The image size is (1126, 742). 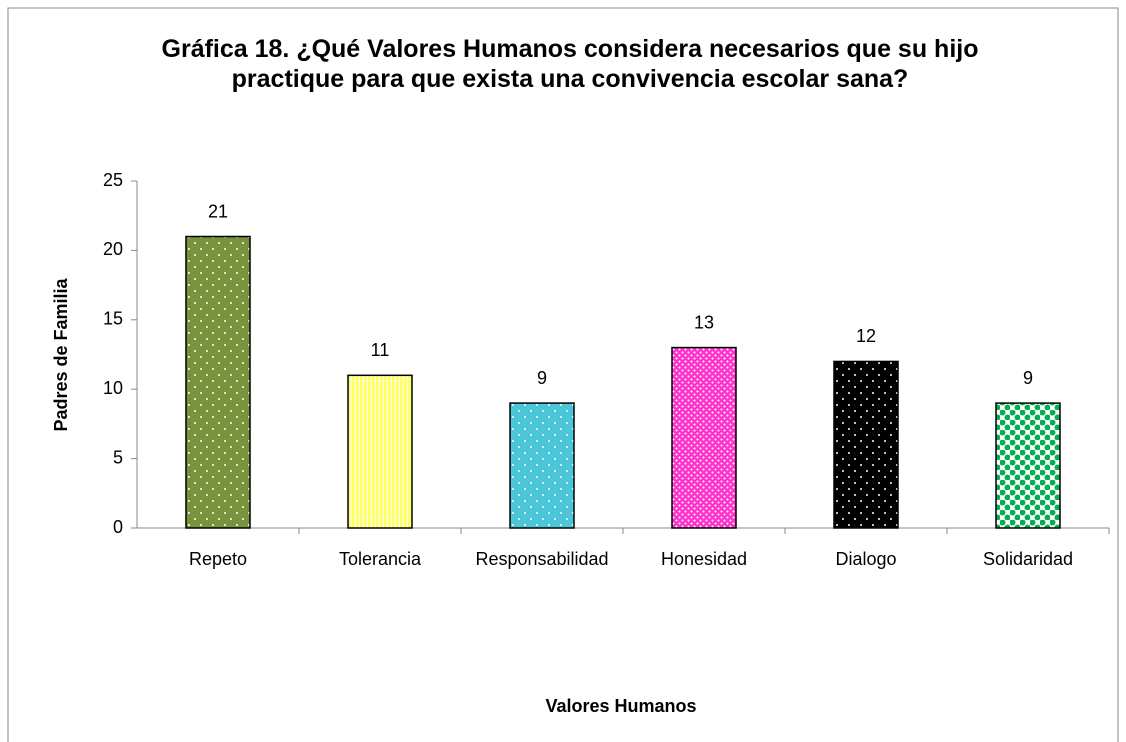 What do you see at coordinates (113, 319) in the screenshot?
I see `y-tick-label: 15` at bounding box center [113, 319].